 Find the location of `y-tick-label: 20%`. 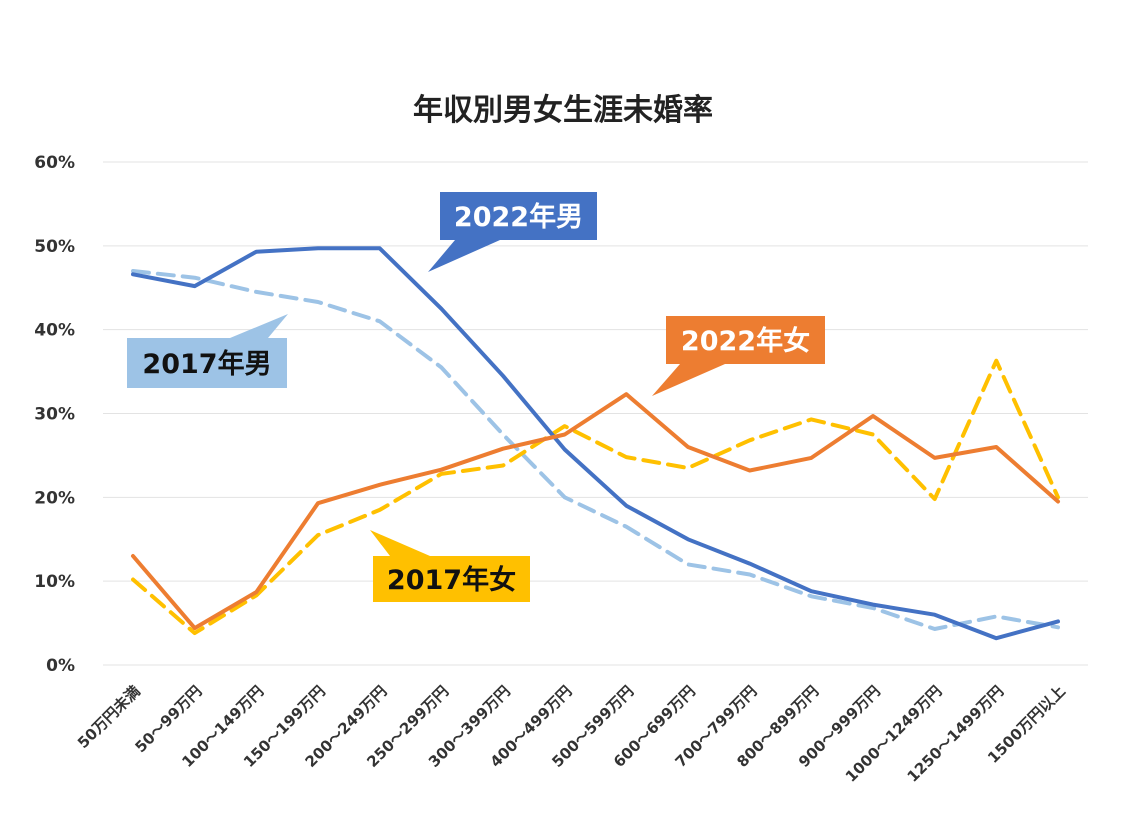

y-tick-label: 20% is located at coordinates (54, 498).